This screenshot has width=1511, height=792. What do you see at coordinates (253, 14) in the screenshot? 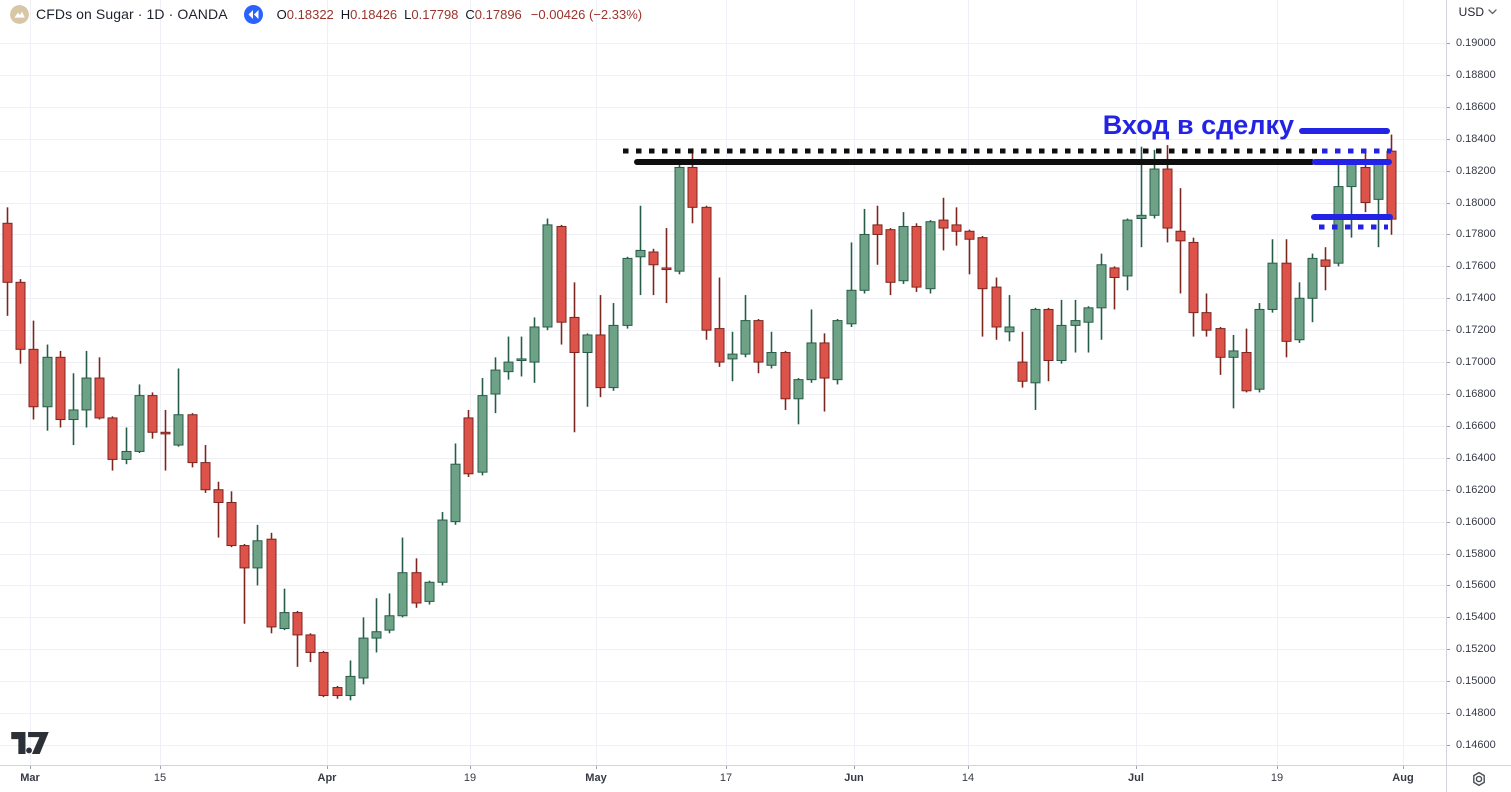
I see `fast-backward-button` at bounding box center [253, 14].